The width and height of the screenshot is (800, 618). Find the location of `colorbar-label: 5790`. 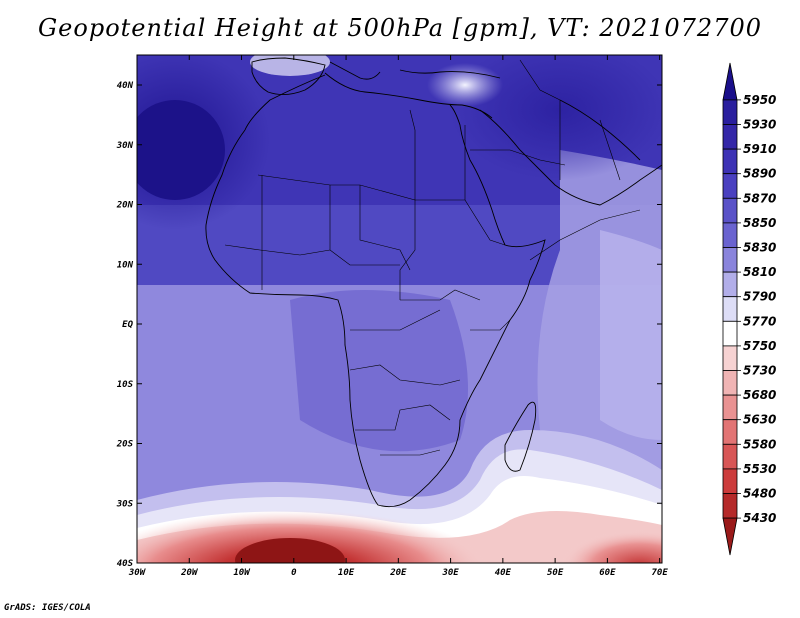

colorbar-label: 5790 is located at coordinates (759, 297).